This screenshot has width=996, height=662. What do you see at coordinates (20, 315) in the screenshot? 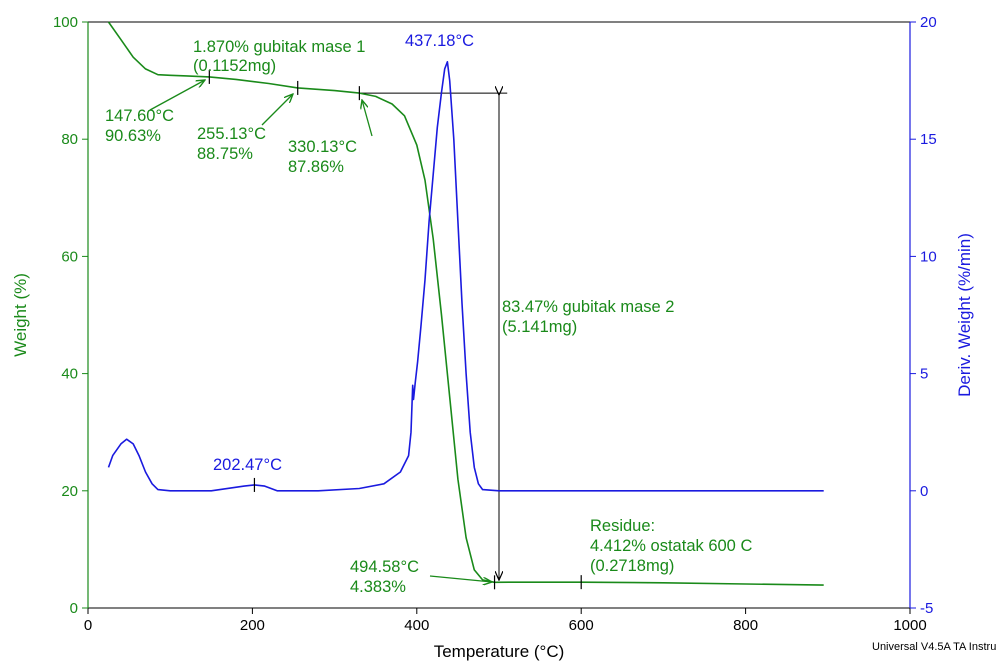
I see `y-axis-title-left: Weight (%)` at bounding box center [20, 315].